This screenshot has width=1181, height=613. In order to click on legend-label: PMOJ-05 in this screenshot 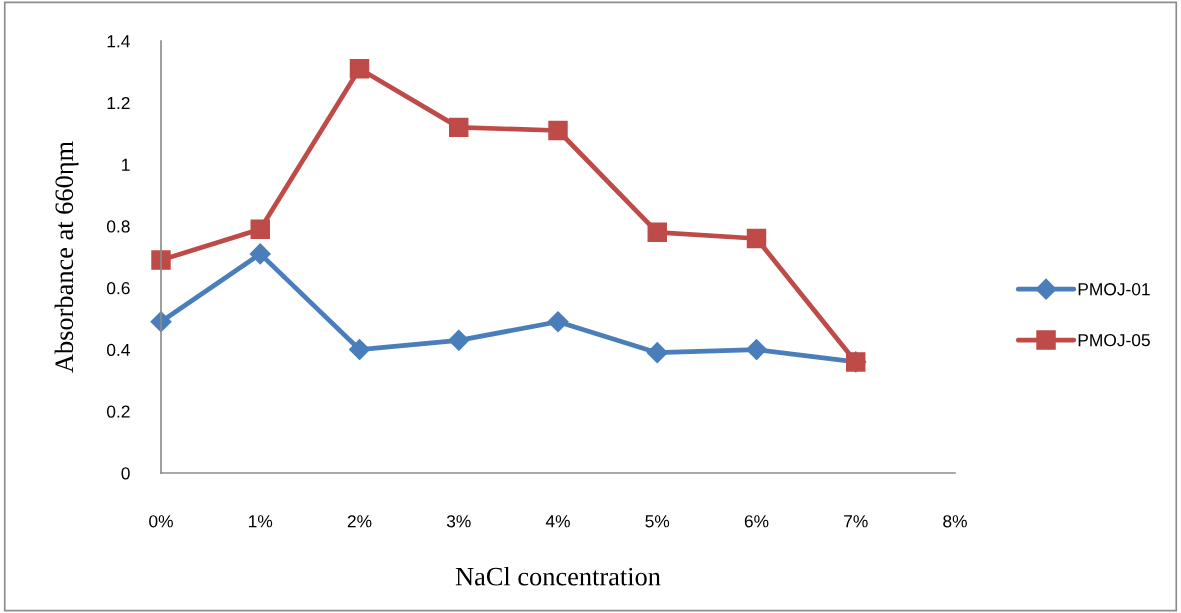, I will do `click(1114, 340)`.